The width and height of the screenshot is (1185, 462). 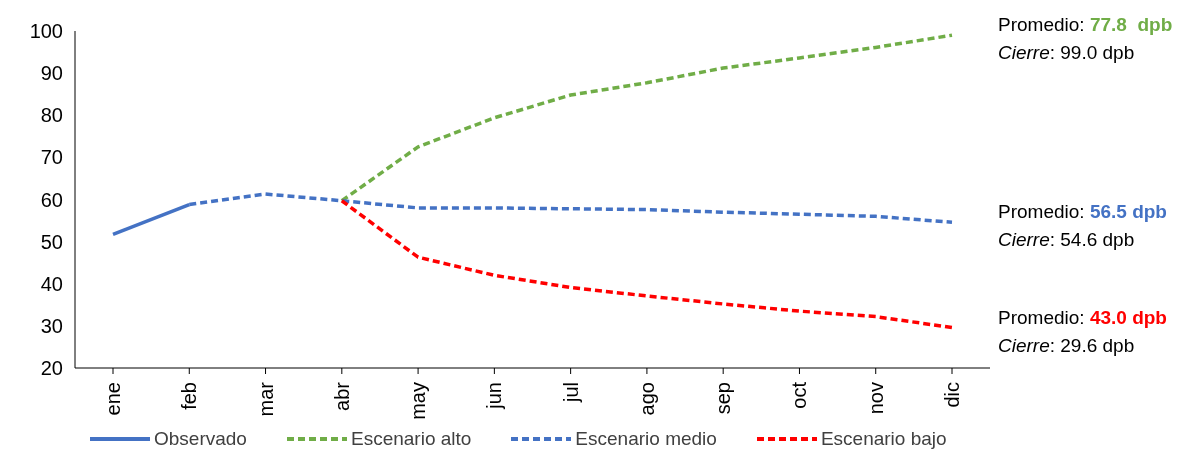 I want to click on x-tick-label: oct, so click(x=799, y=395).